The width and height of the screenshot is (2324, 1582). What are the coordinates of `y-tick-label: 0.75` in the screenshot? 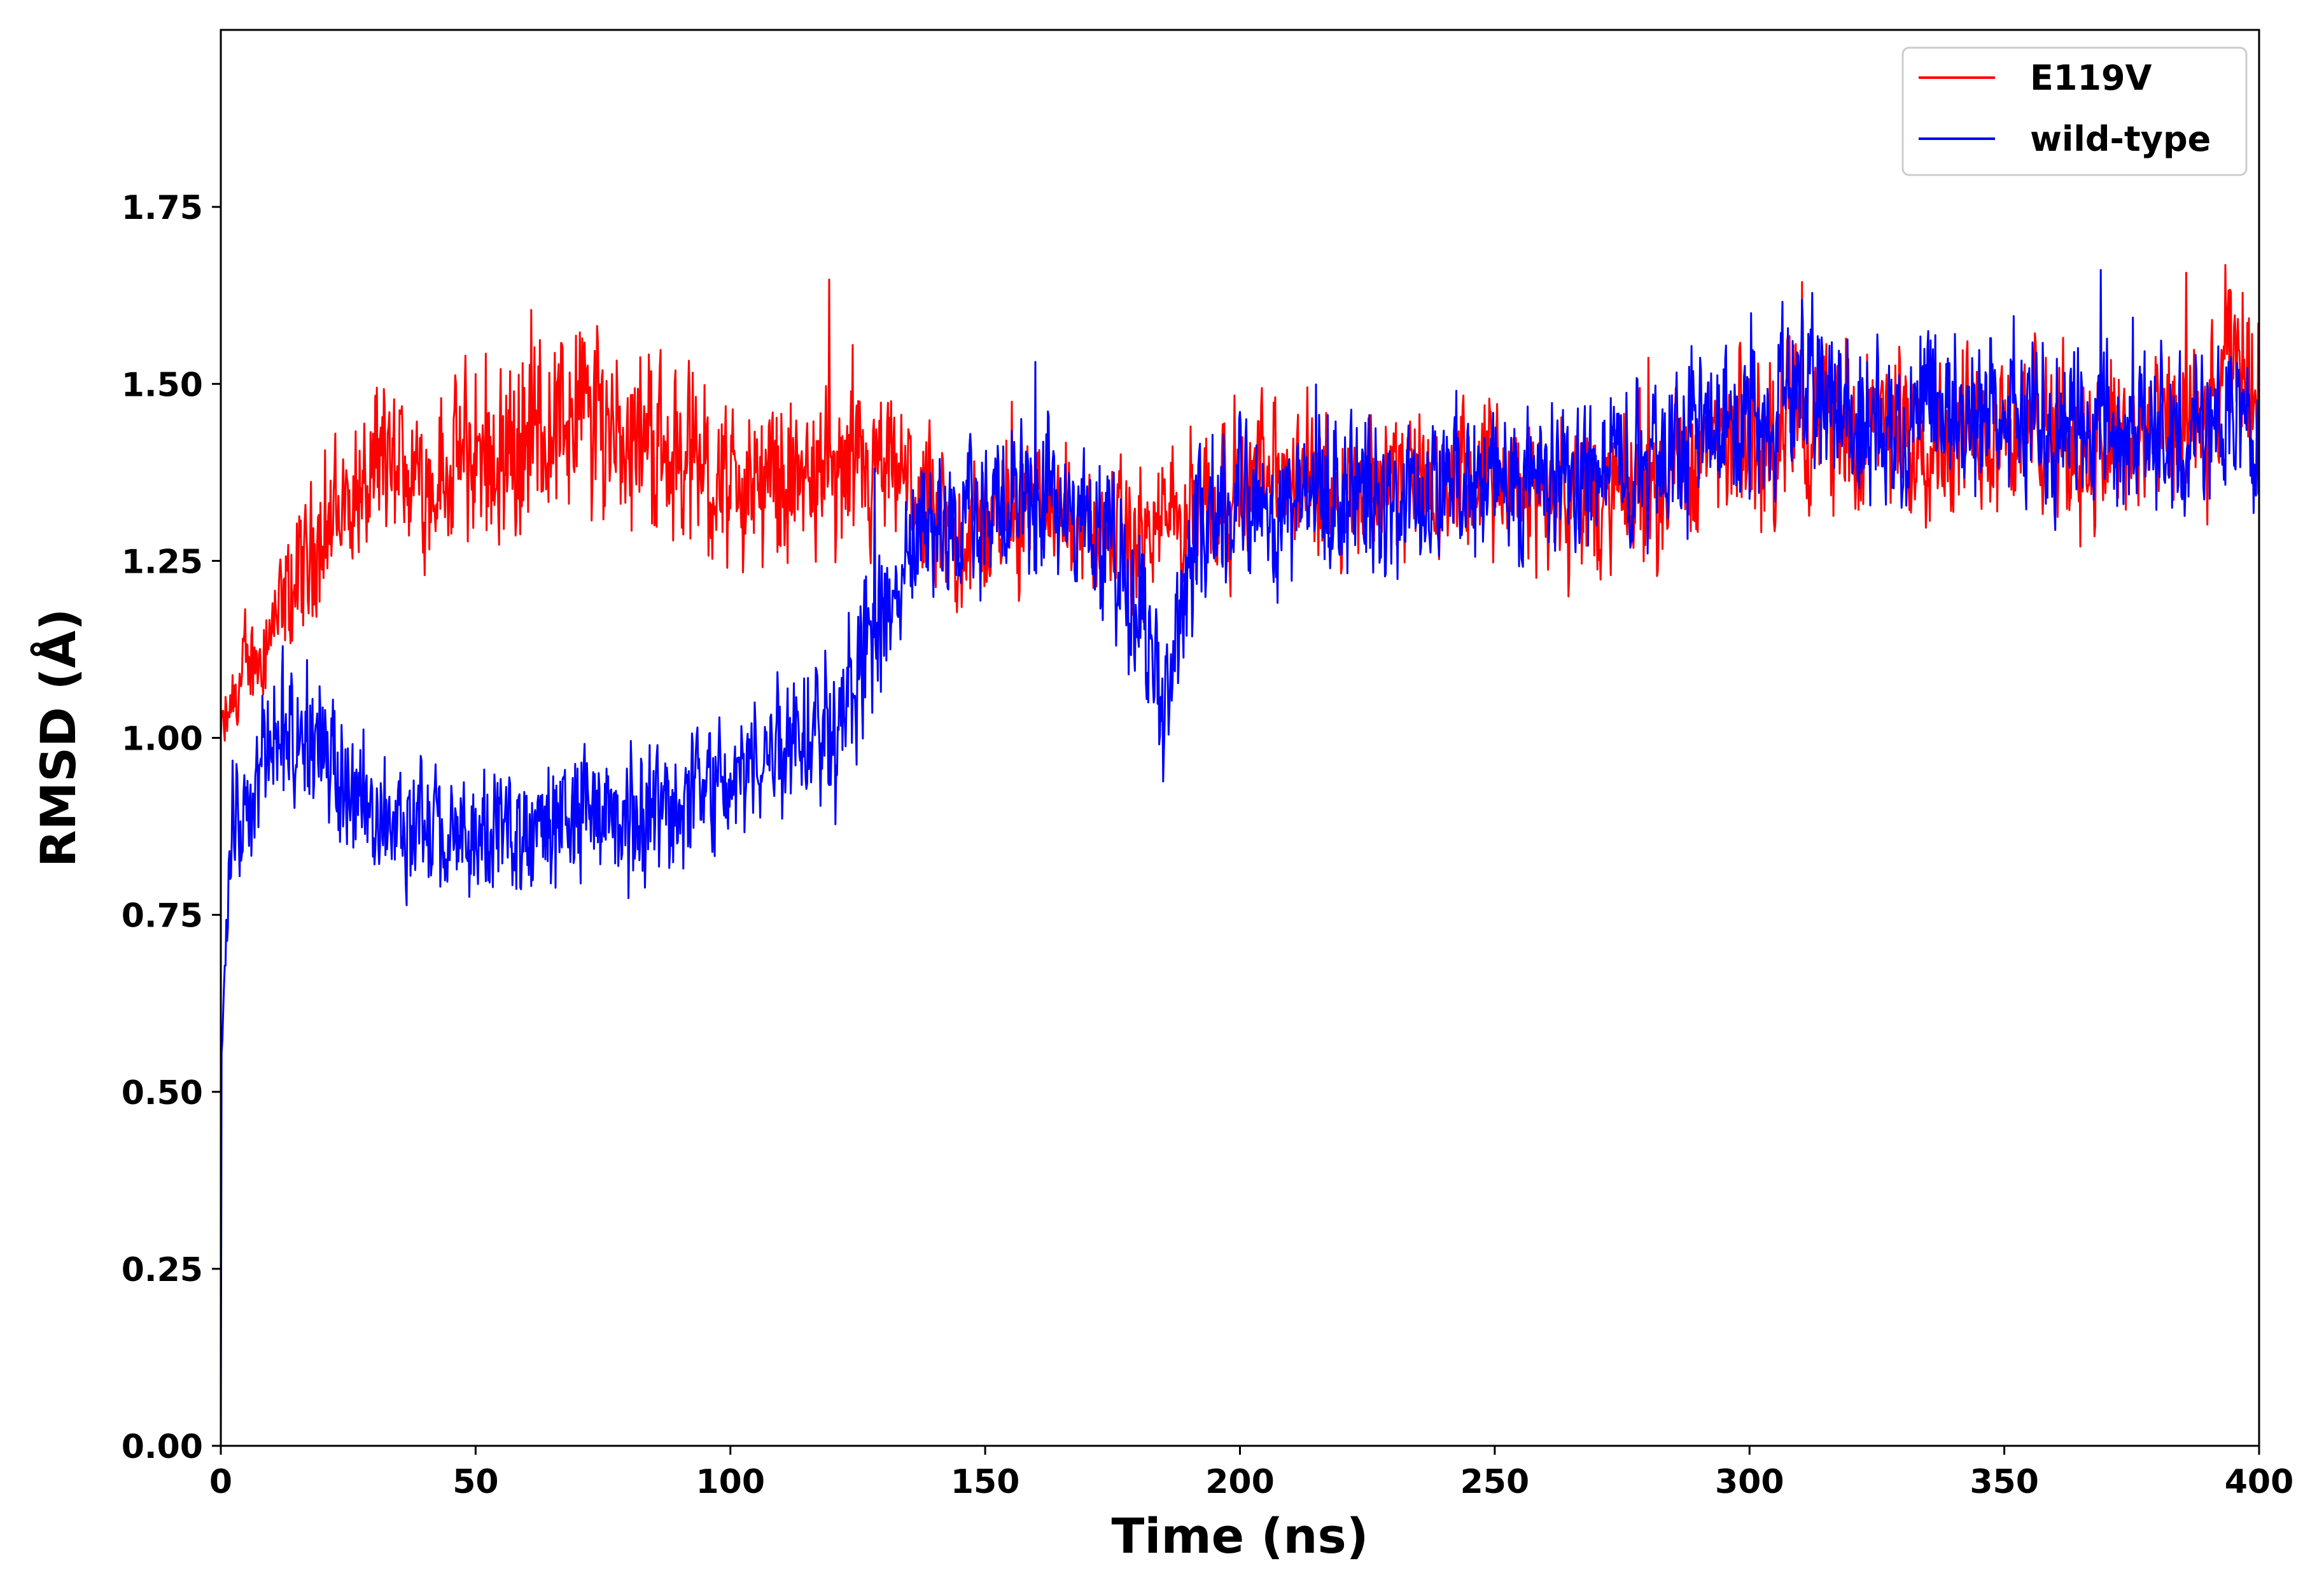 It's located at (162, 916).